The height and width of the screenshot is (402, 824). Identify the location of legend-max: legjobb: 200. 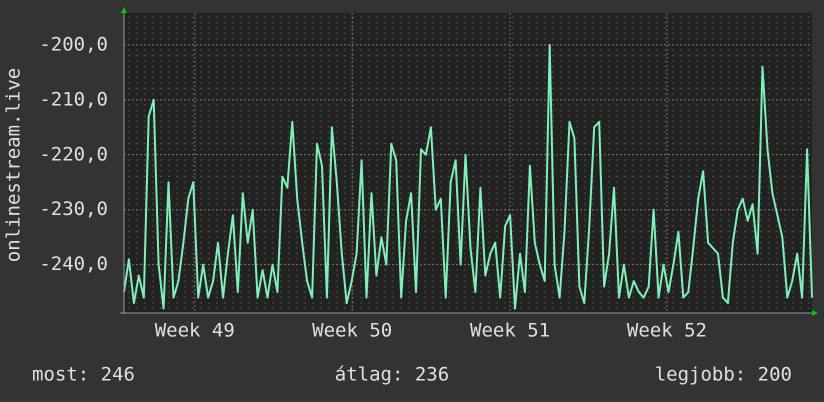
(723, 375).